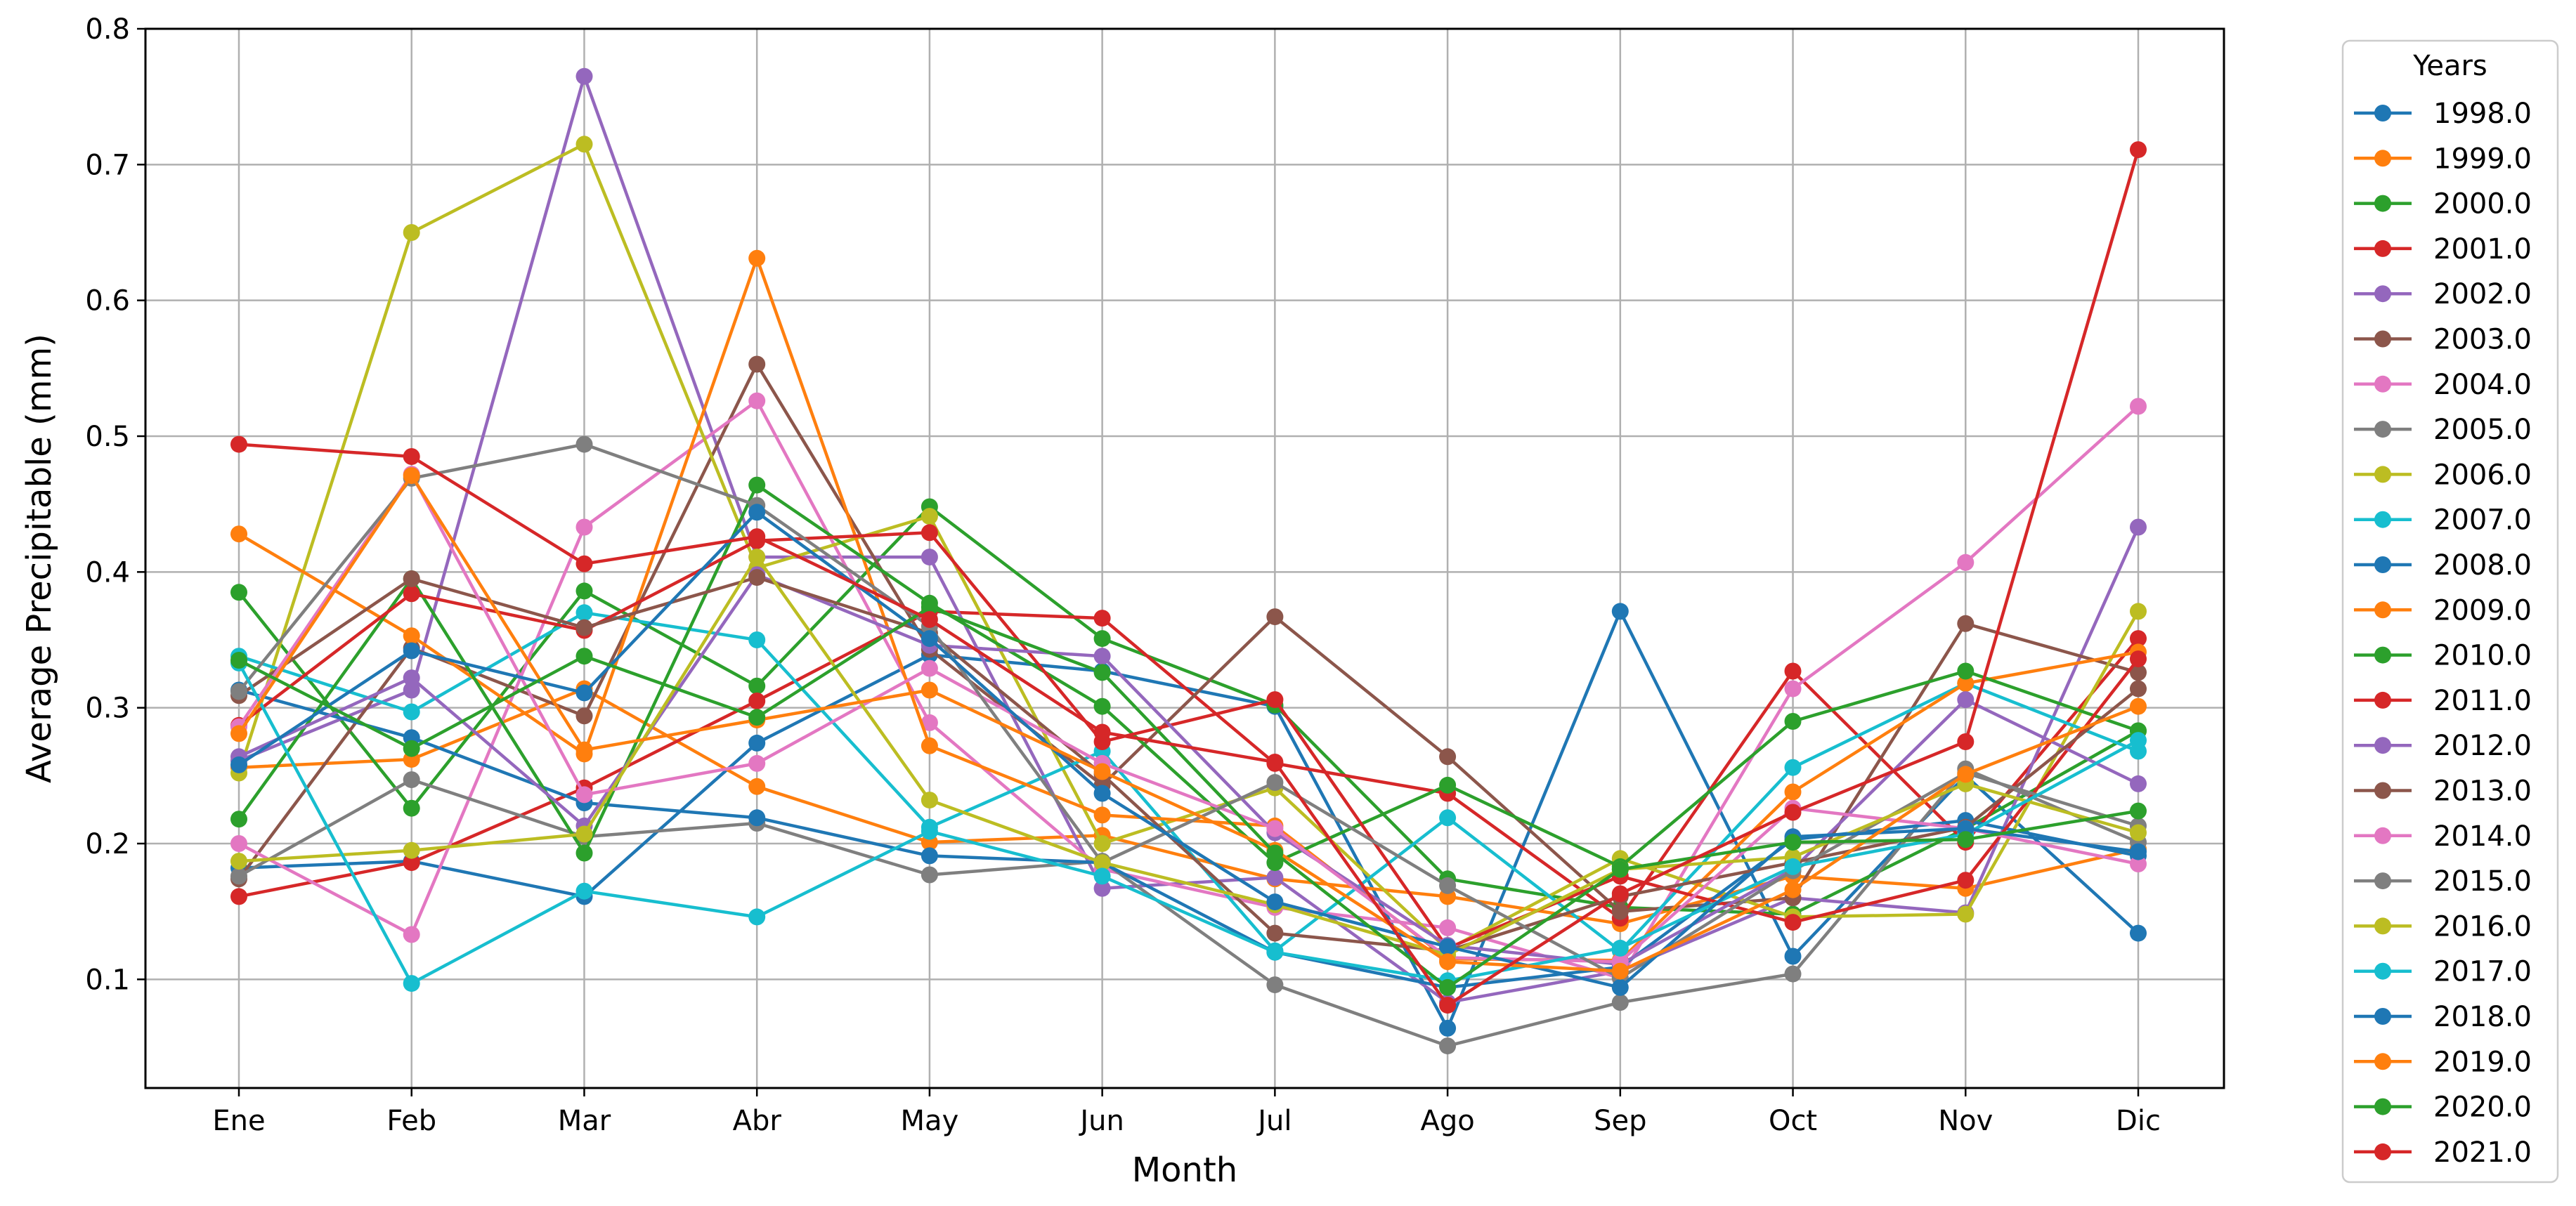 This screenshot has height=1206, width=2576. What do you see at coordinates (2482, 1108) in the screenshot?
I see `legend-label: 2020.0` at bounding box center [2482, 1108].